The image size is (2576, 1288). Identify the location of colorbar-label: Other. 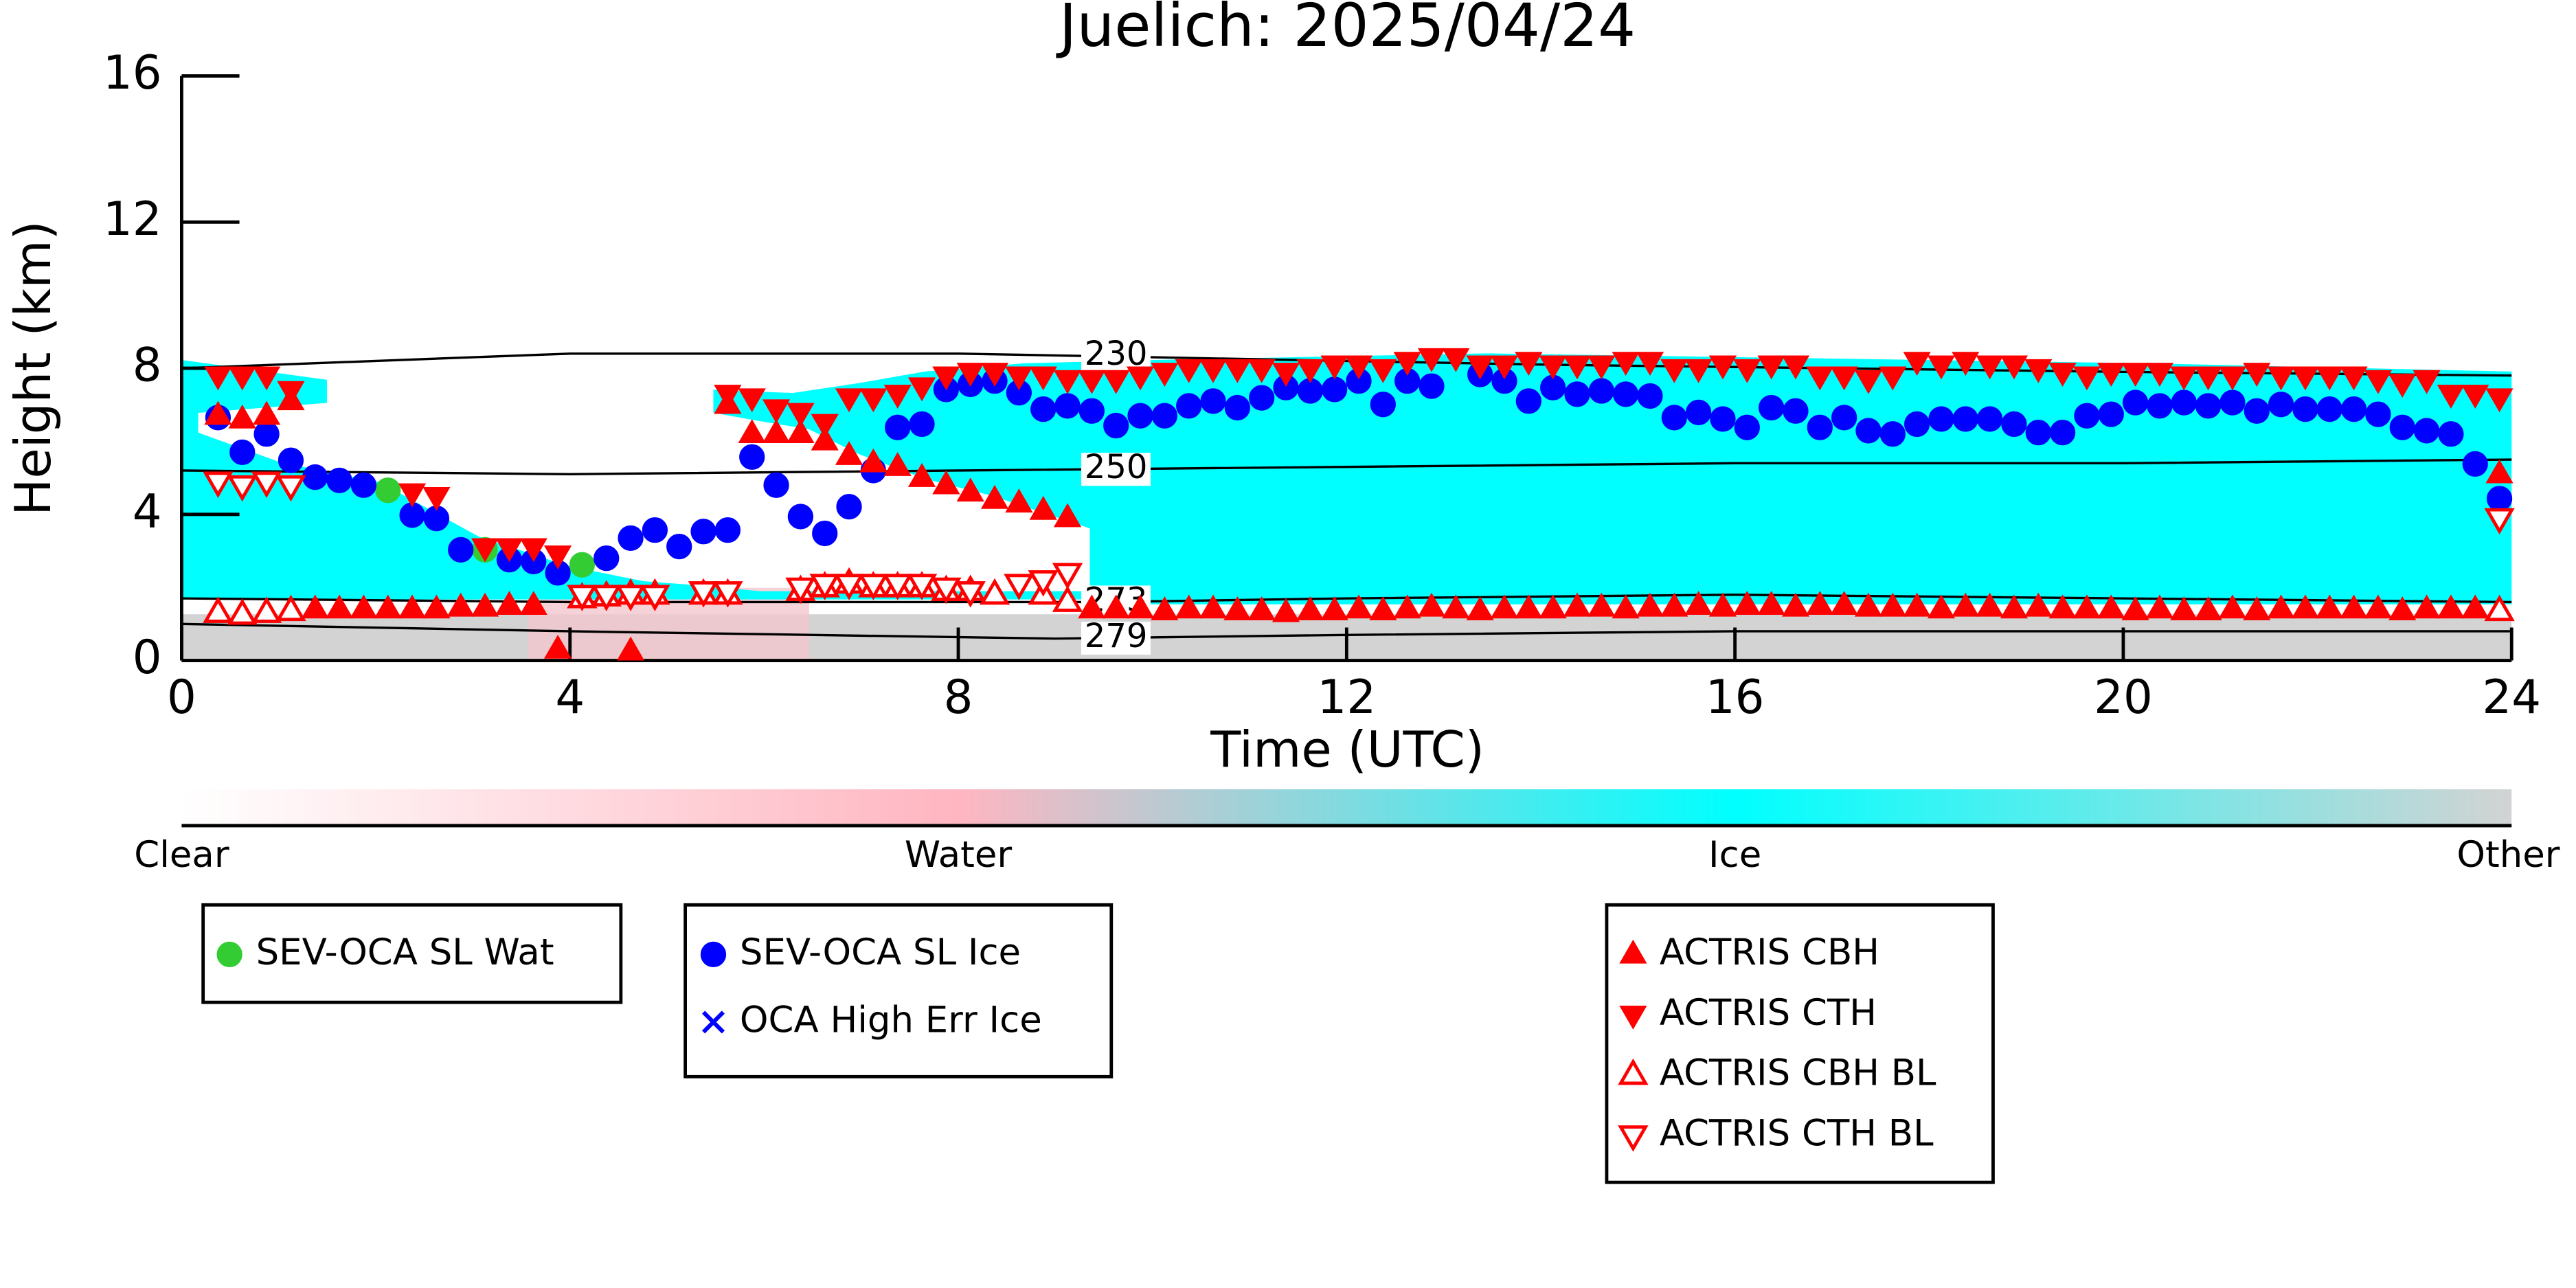
(2508, 855).